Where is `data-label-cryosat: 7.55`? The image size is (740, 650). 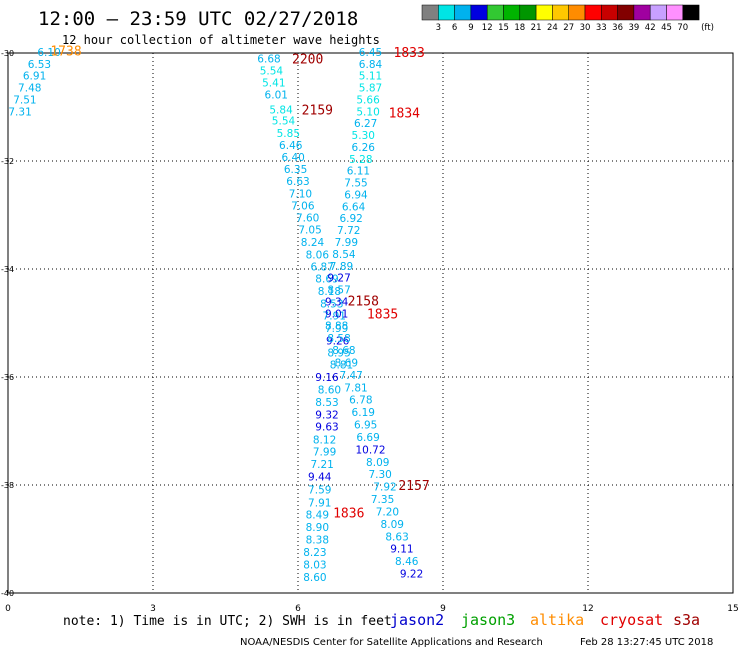 data-label-cryosat: 7.55 is located at coordinates (355, 184).